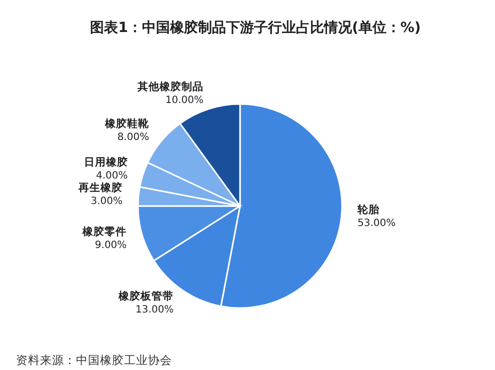 This screenshot has width=495, height=370. Describe the element at coordinates (94, 360) in the screenshot. I see `text: 资料来源：中国橡胶工业协会` at that location.